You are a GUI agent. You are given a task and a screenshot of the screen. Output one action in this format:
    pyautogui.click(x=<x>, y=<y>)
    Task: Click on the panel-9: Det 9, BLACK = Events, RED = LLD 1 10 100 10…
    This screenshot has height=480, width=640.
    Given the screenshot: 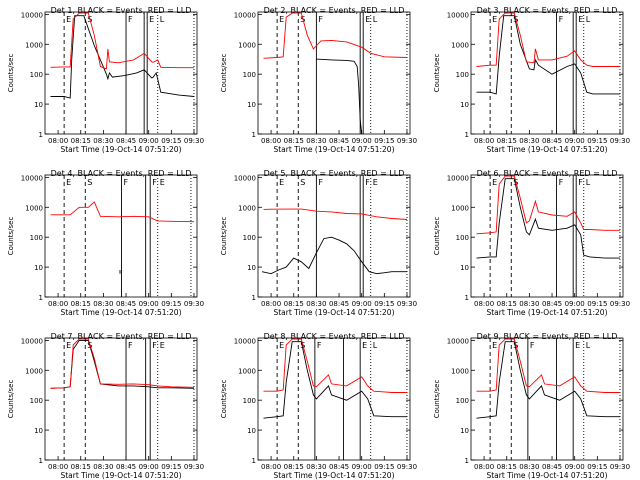 What is the action you would take?
    pyautogui.click(x=531, y=406)
    